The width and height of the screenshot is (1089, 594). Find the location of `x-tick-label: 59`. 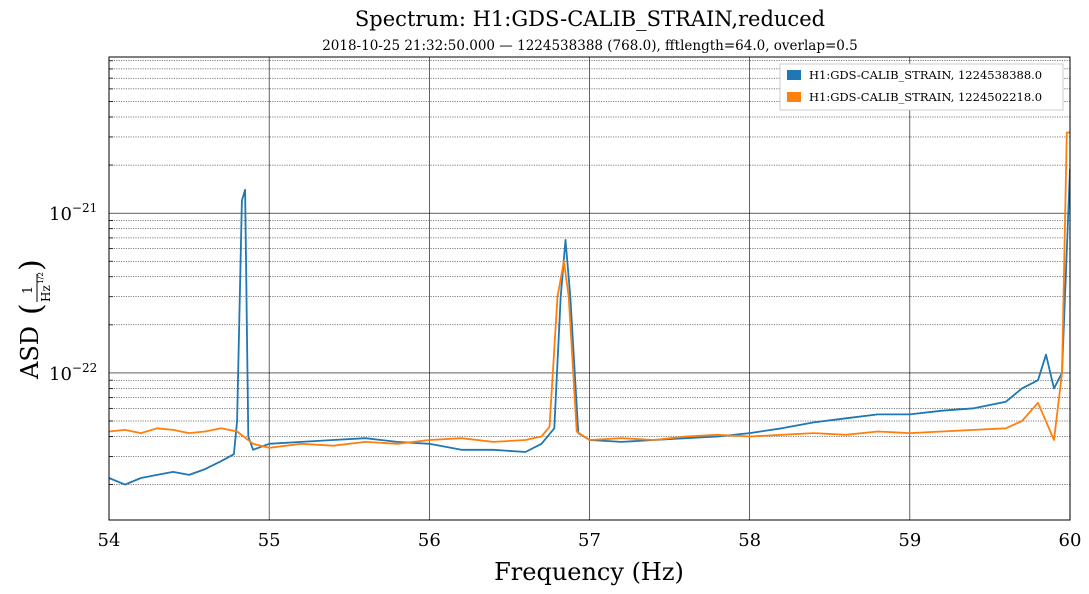

x-tick-label: 59 is located at coordinates (909, 540).